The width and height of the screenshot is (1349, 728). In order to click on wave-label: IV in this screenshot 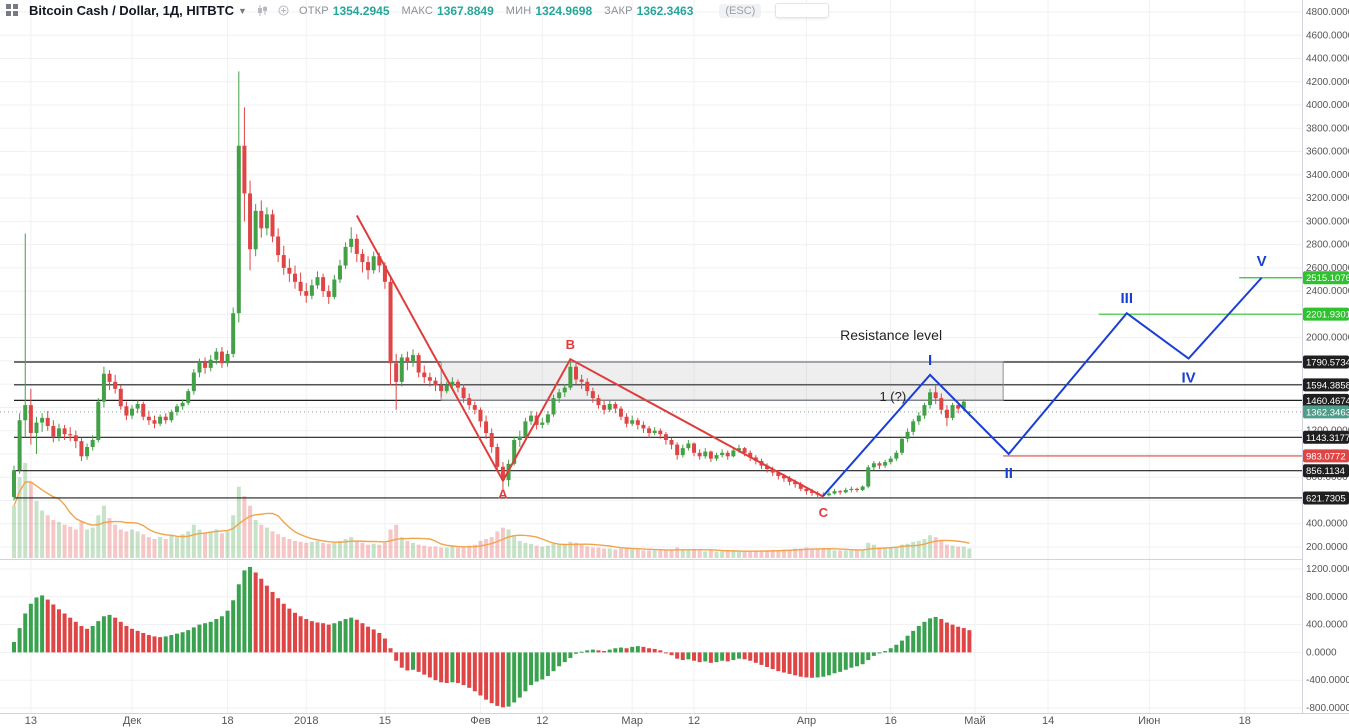, I will do `click(1188, 378)`.